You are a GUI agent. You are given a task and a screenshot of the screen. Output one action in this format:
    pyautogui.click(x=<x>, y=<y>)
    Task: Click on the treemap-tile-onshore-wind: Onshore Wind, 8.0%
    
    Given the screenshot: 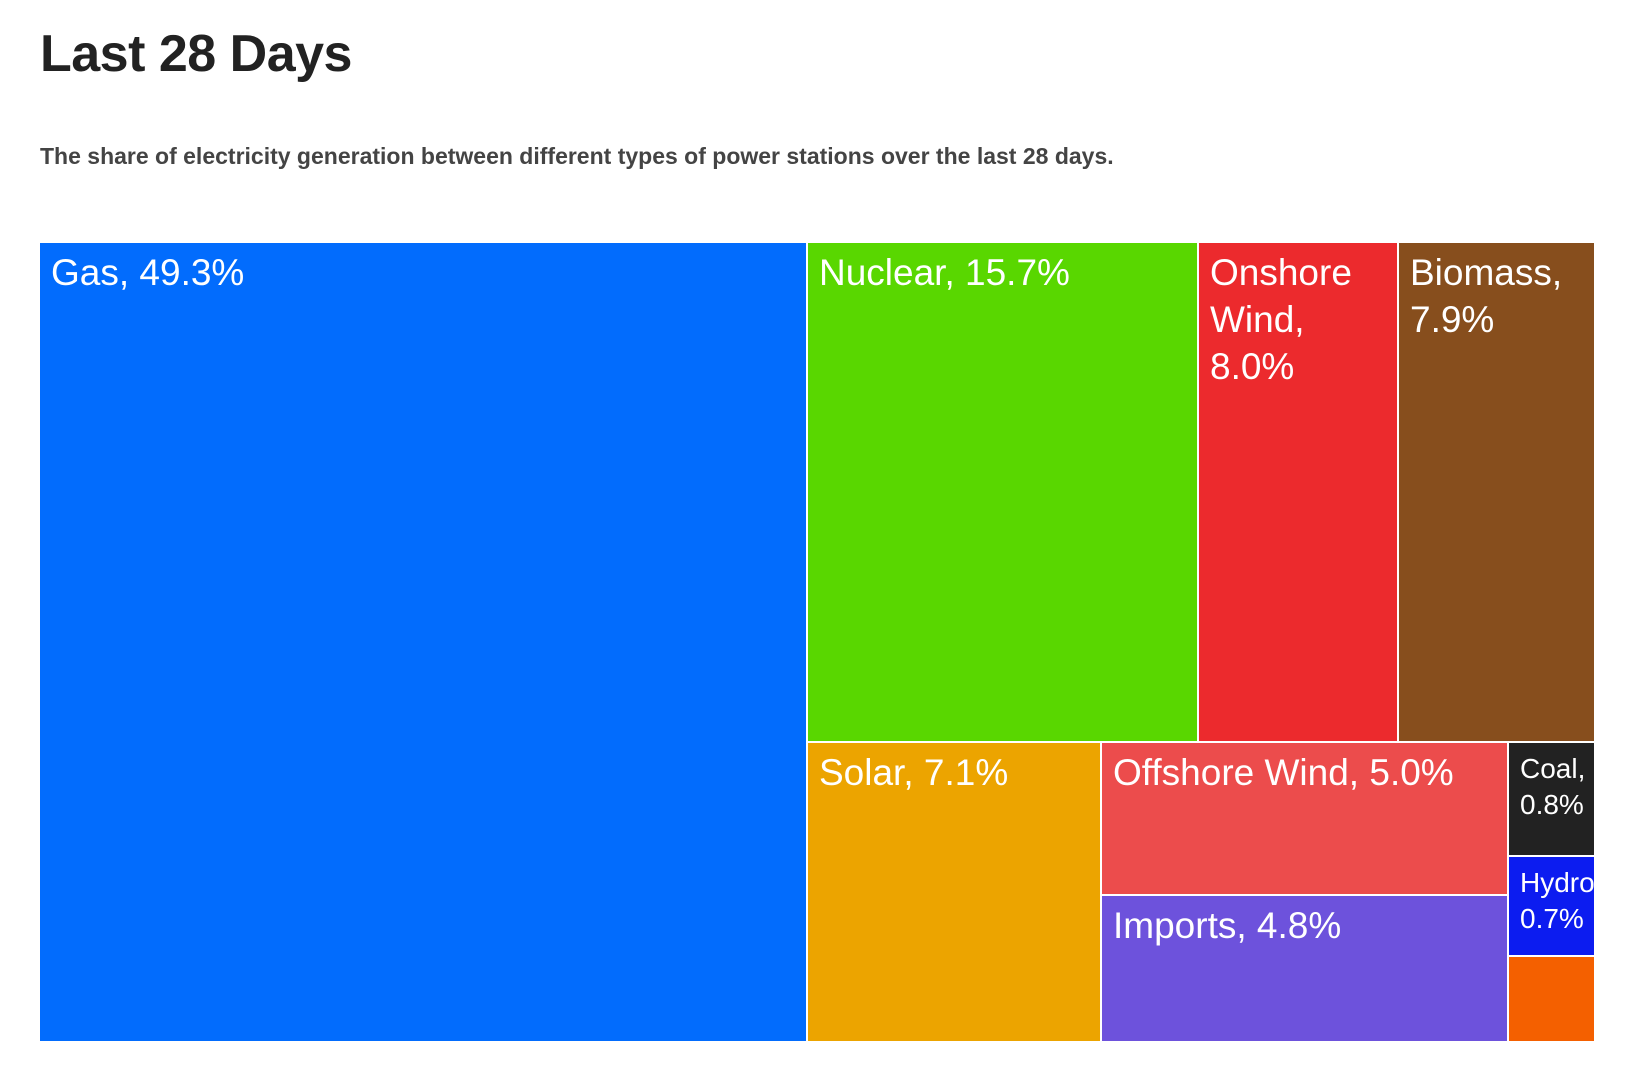 What is the action you would take?
    pyautogui.click(x=1298, y=492)
    